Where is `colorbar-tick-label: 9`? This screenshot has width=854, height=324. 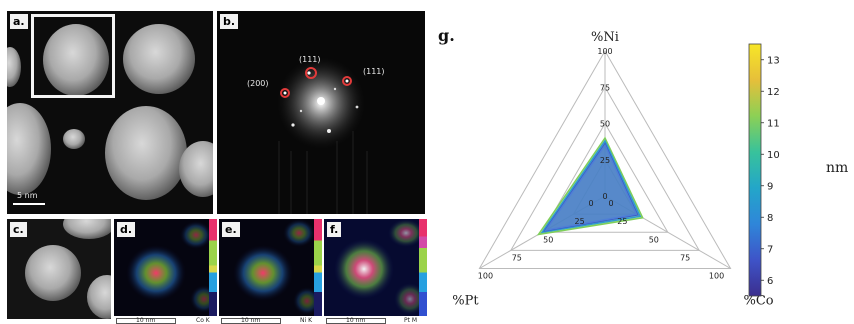 colorbar-tick-label: 9 is located at coordinates (770, 186).